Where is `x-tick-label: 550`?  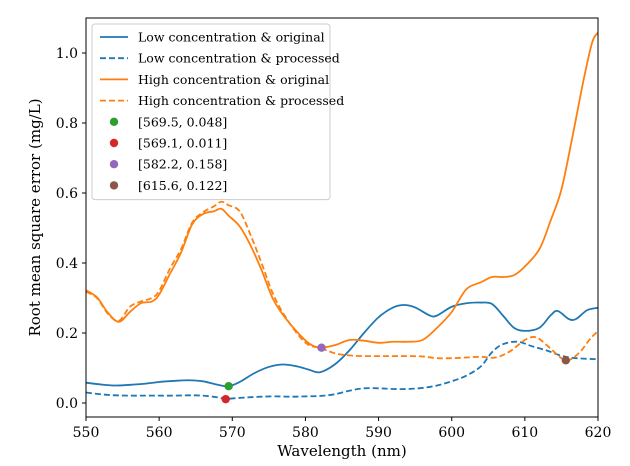
x-tick-label: 550 is located at coordinates (86, 433).